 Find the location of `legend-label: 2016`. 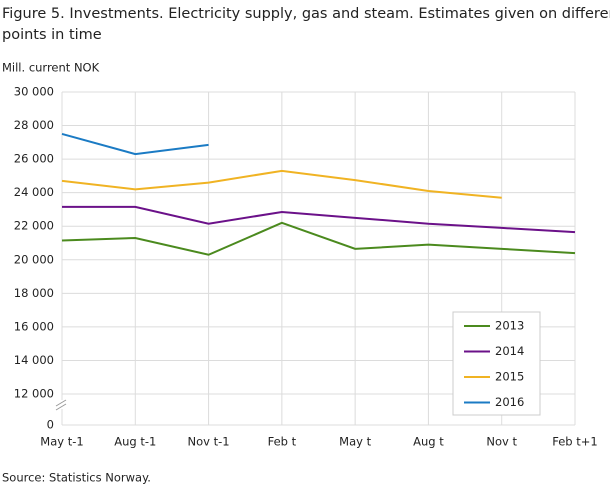

legend-label: 2016 is located at coordinates (509, 402).